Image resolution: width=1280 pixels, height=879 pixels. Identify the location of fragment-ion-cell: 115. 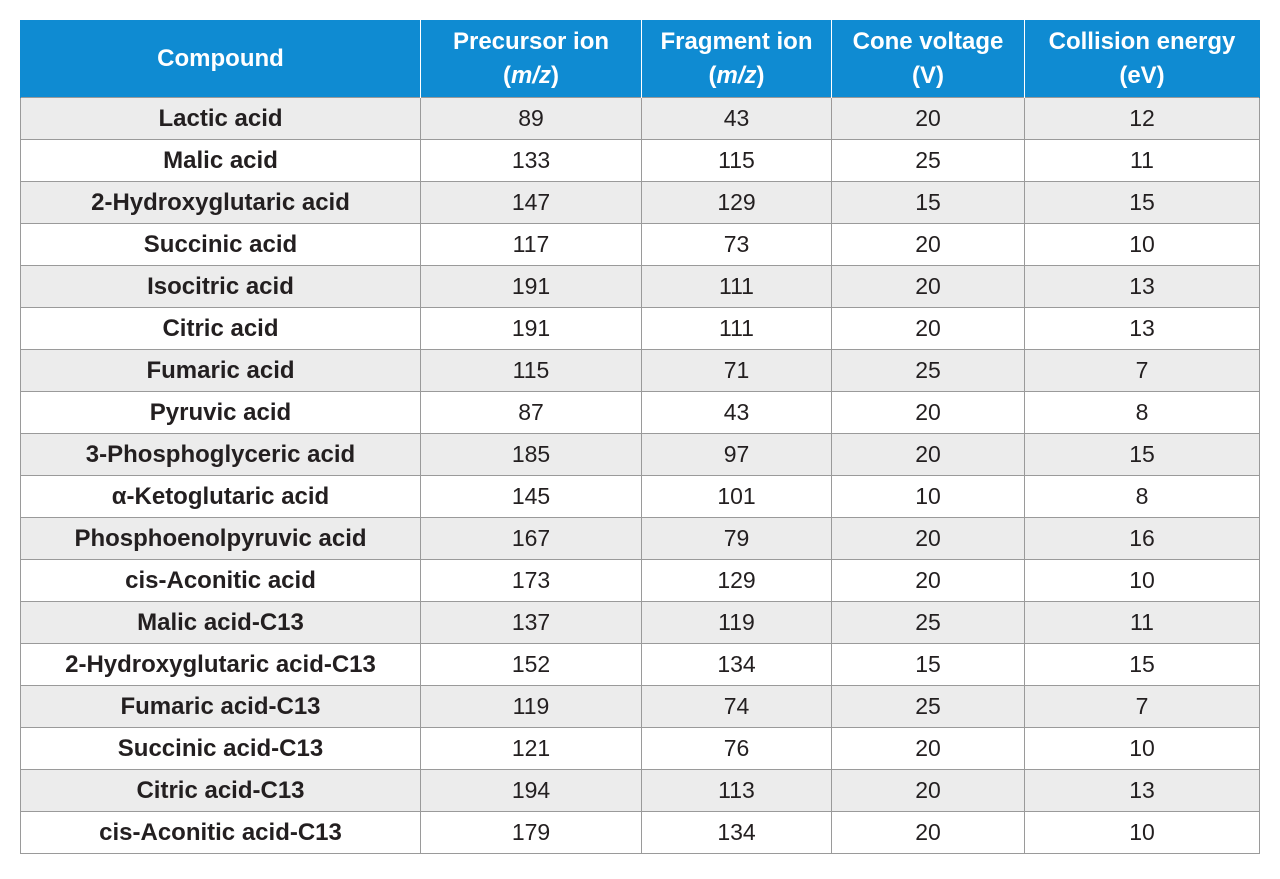
(736, 160).